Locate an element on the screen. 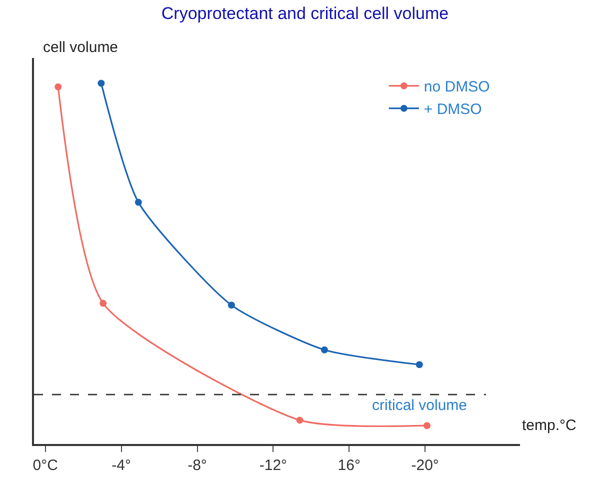  chart-title: Cryoprotectant and critical cell volume is located at coordinates (305, 14).